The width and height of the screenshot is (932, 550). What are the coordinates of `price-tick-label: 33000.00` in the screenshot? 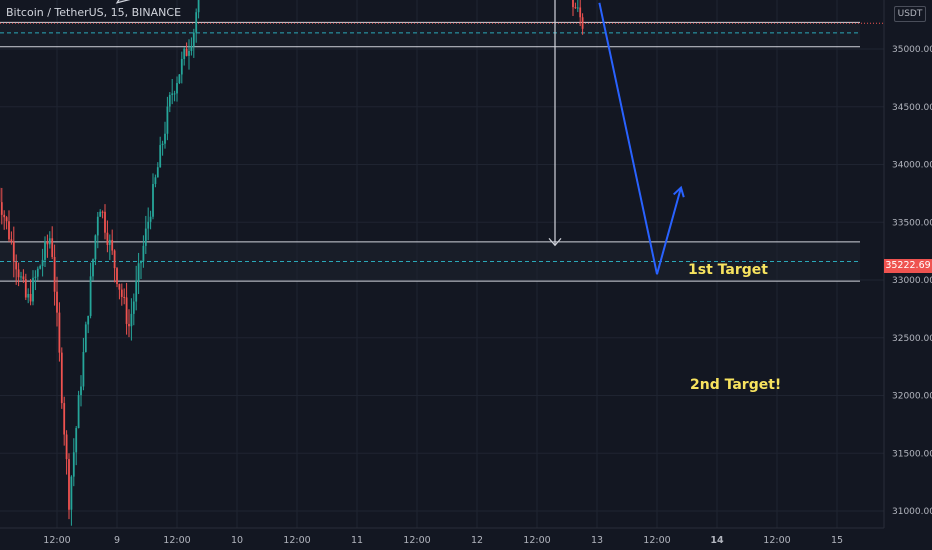 It's located at (912, 281).